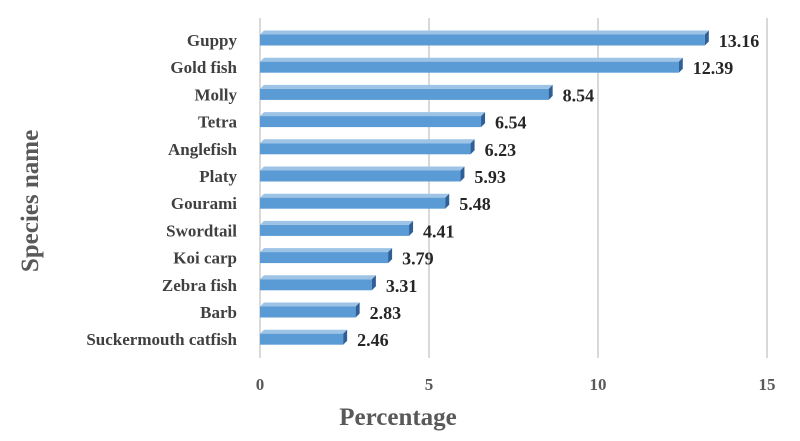  I want to click on category-label: Barb, so click(218, 312).